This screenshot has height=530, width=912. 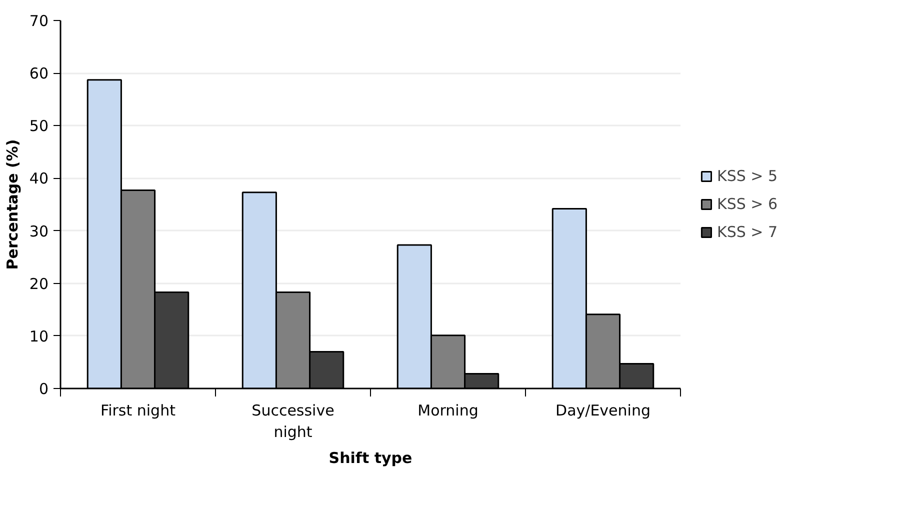 What do you see at coordinates (39, 231) in the screenshot?
I see `y-tick-label: 30` at bounding box center [39, 231].